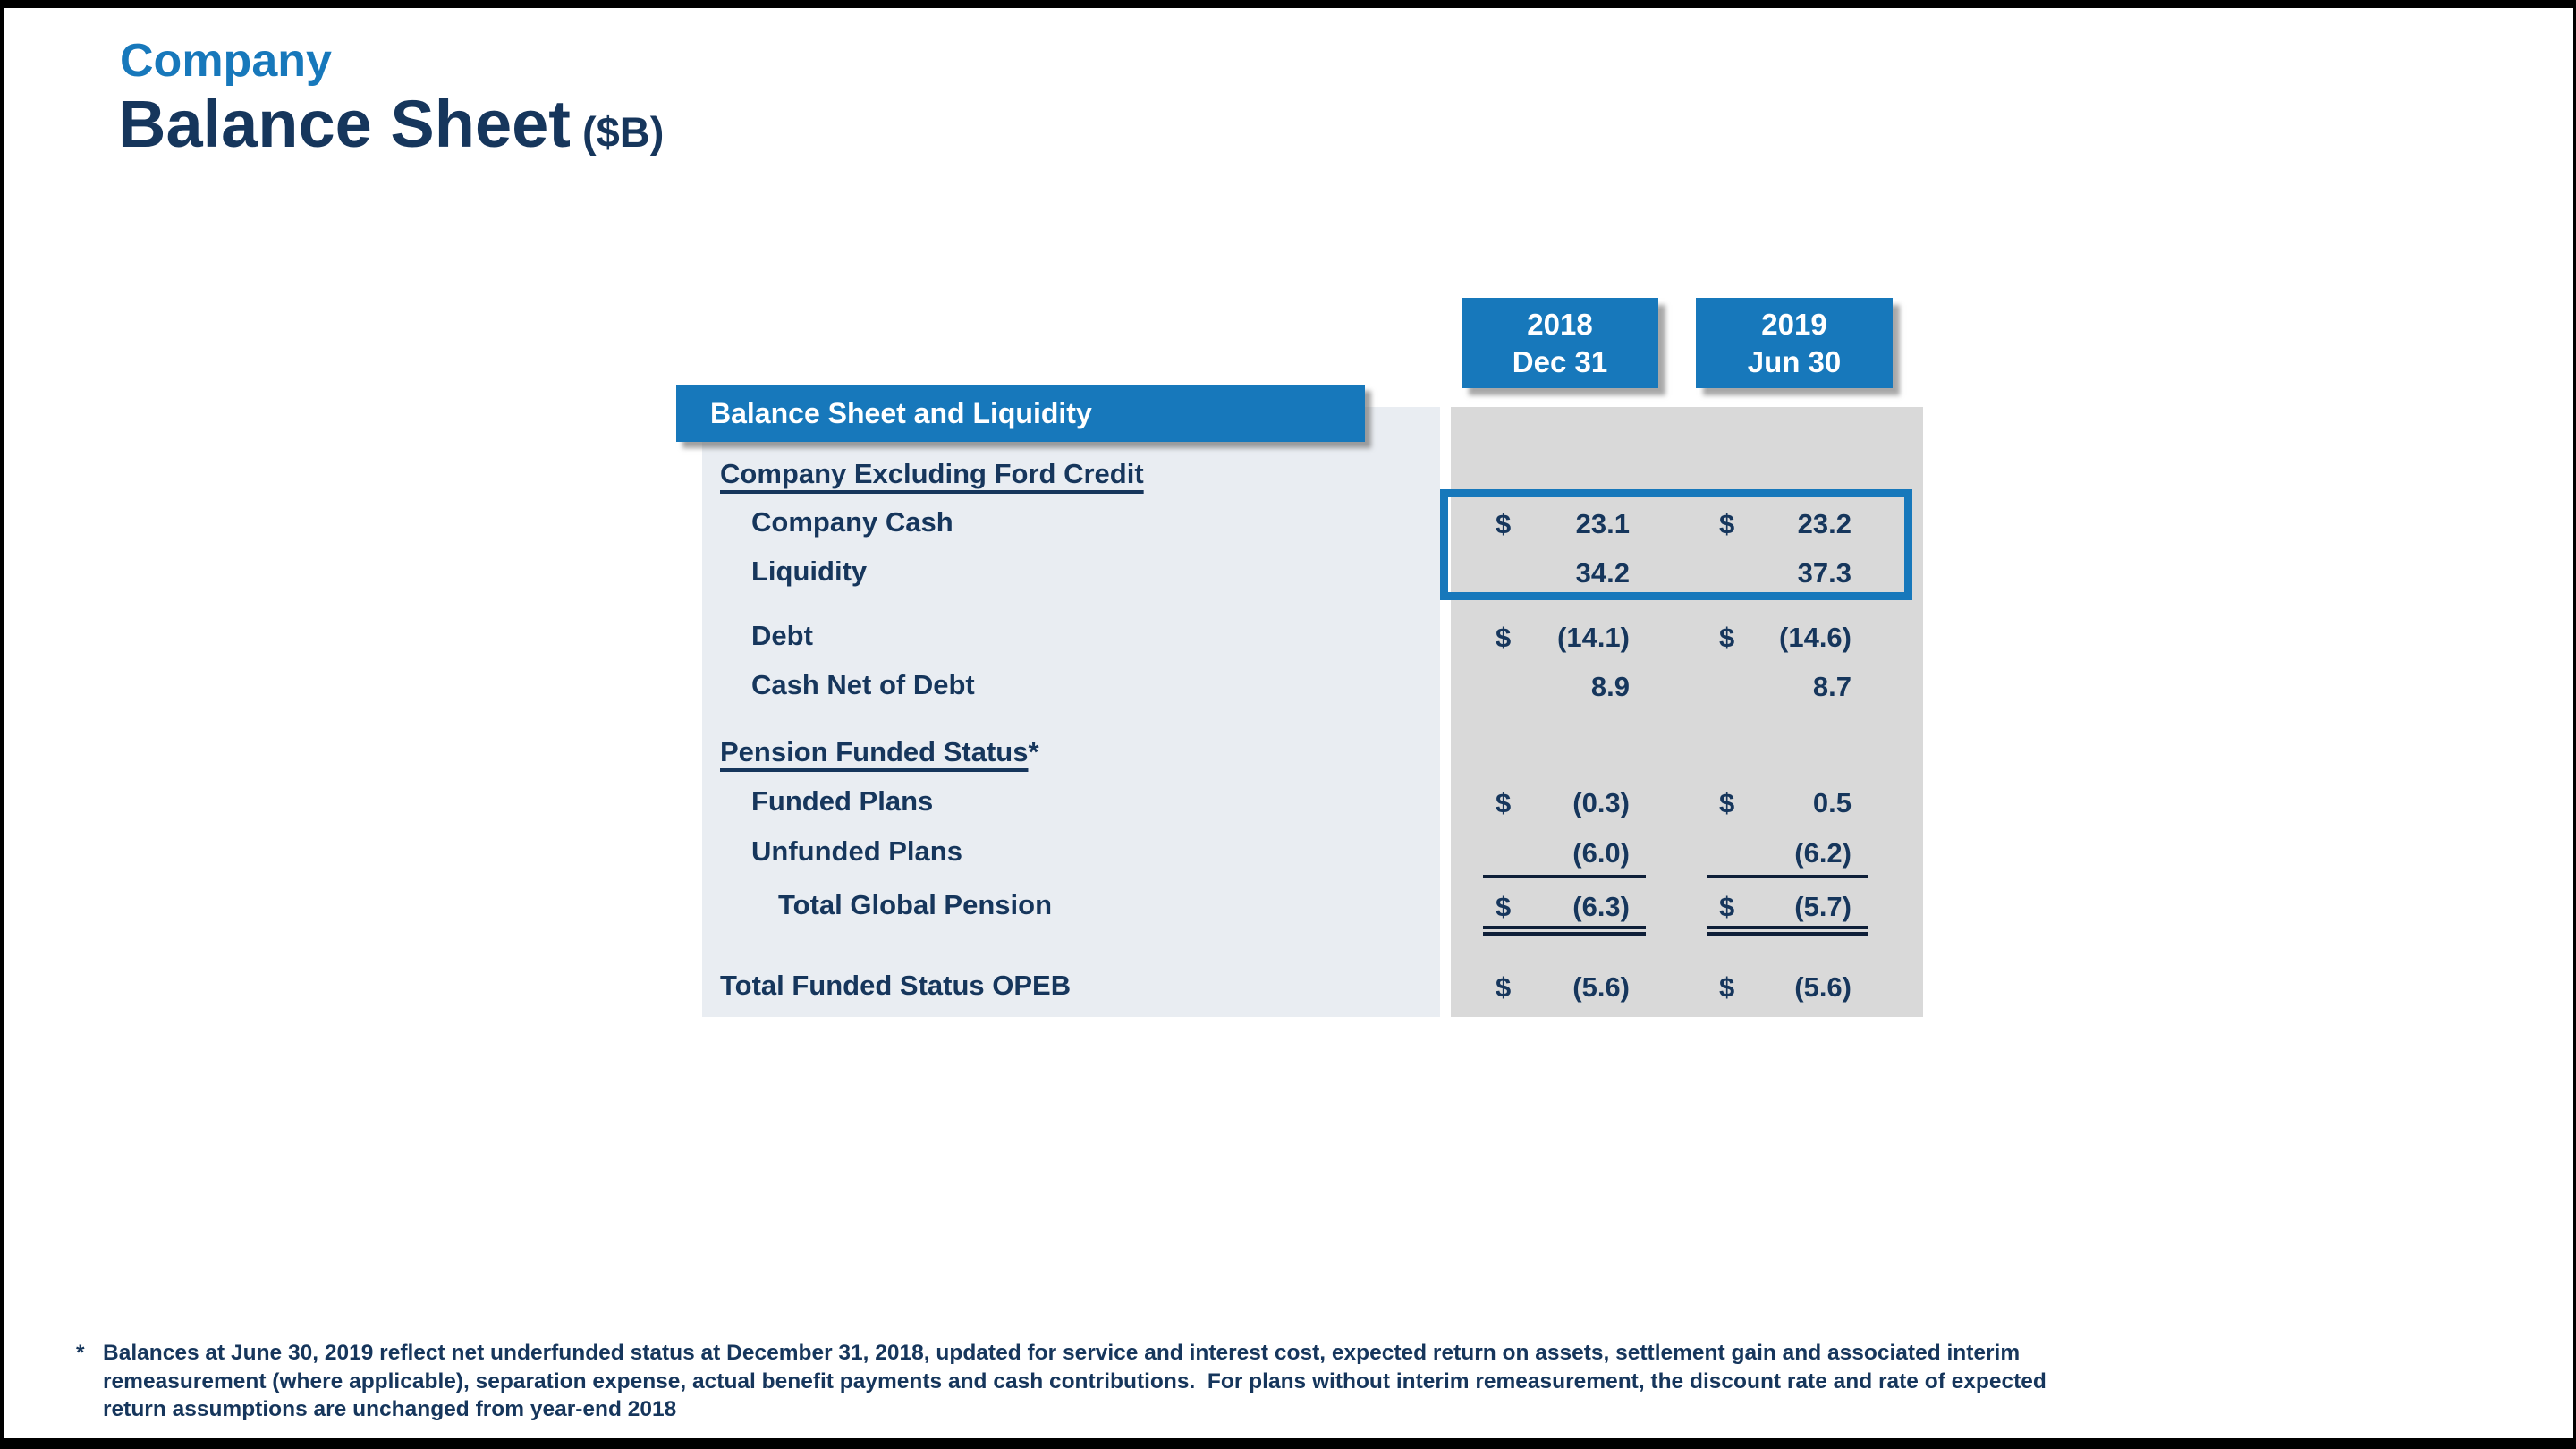 The width and height of the screenshot is (2576, 1449). Describe the element at coordinates (1787, 912) in the screenshot. I see `value-2019: $ (5.7)` at that location.